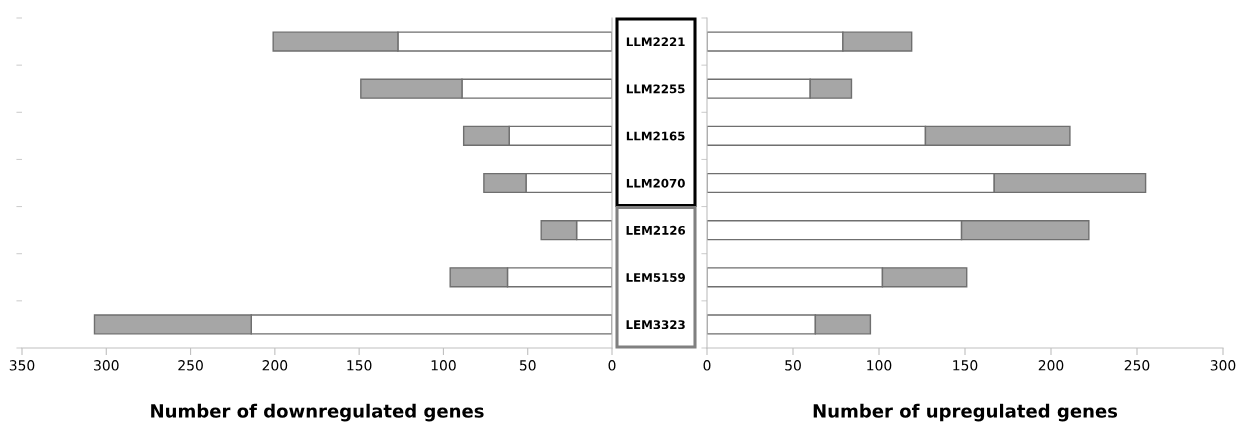  What do you see at coordinates (655, 183) in the screenshot?
I see `y-tick-label: LLM2070` at bounding box center [655, 183].